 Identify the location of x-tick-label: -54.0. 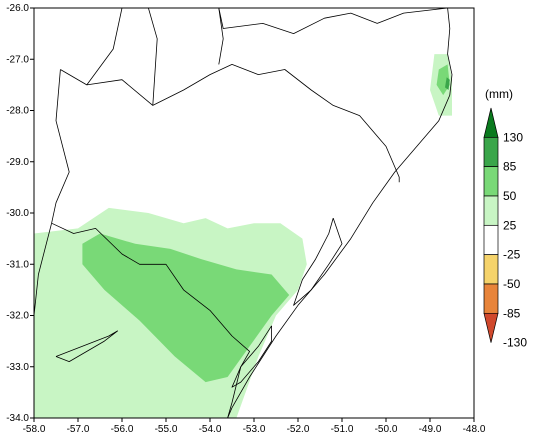
(210, 429).